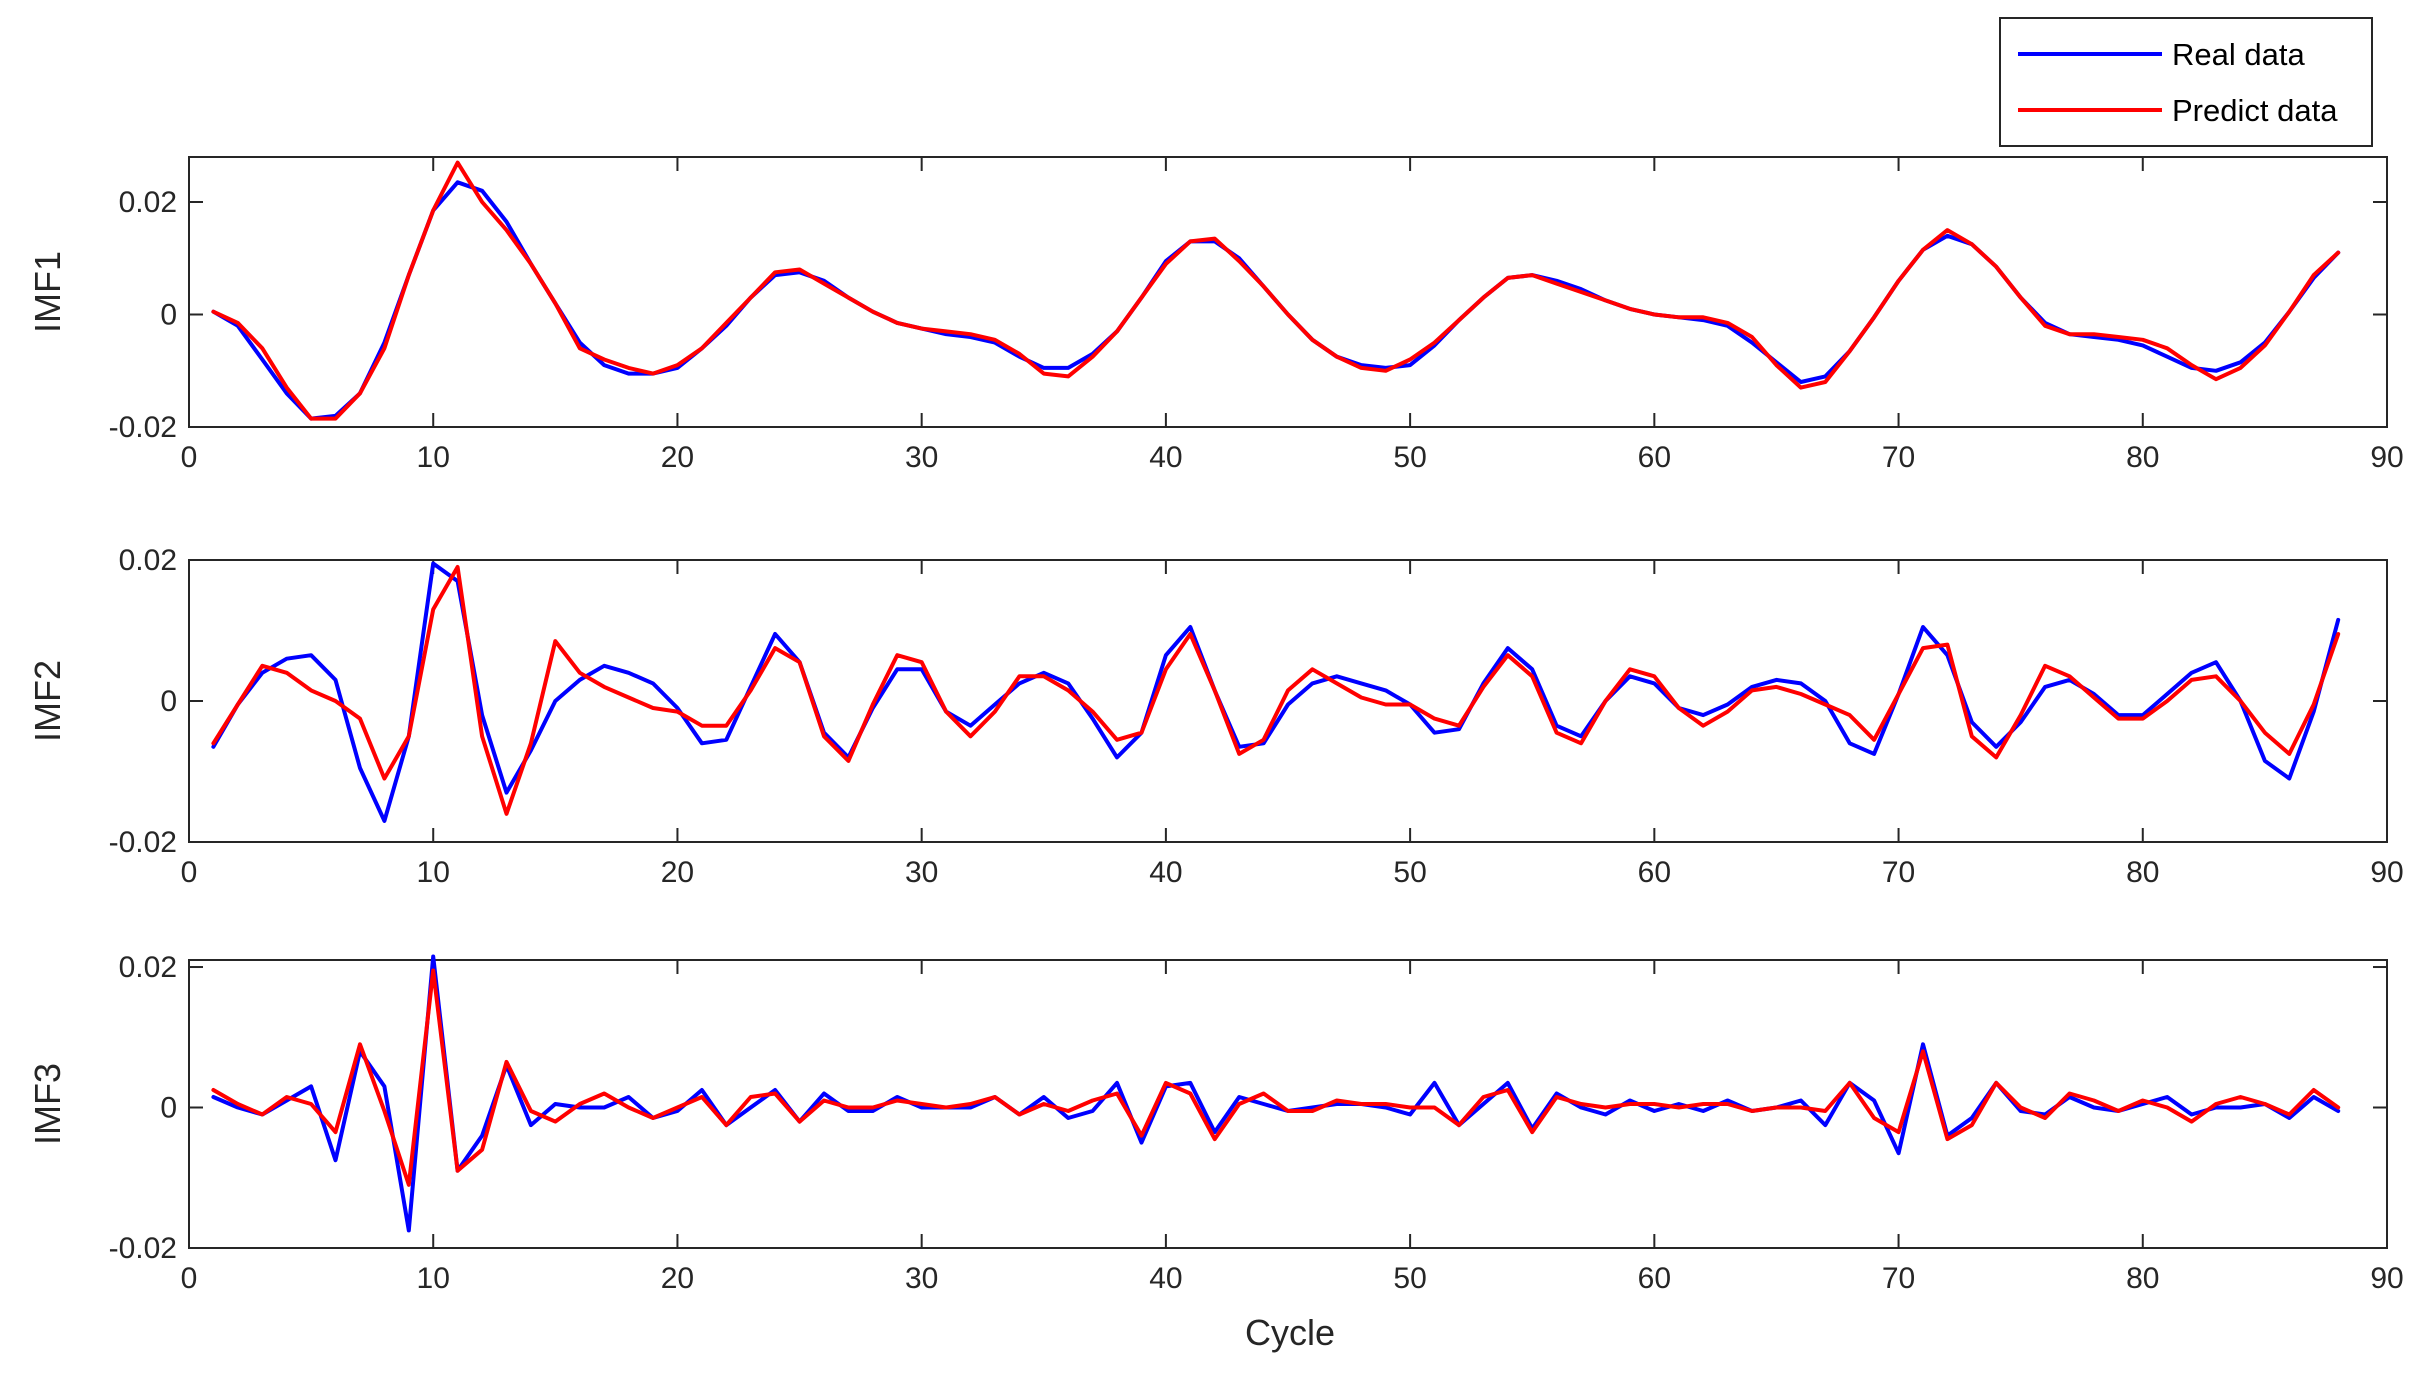 This screenshot has width=2422, height=1379. What do you see at coordinates (1276, 1077) in the screenshot?
I see `series-line-predict-data` at bounding box center [1276, 1077].